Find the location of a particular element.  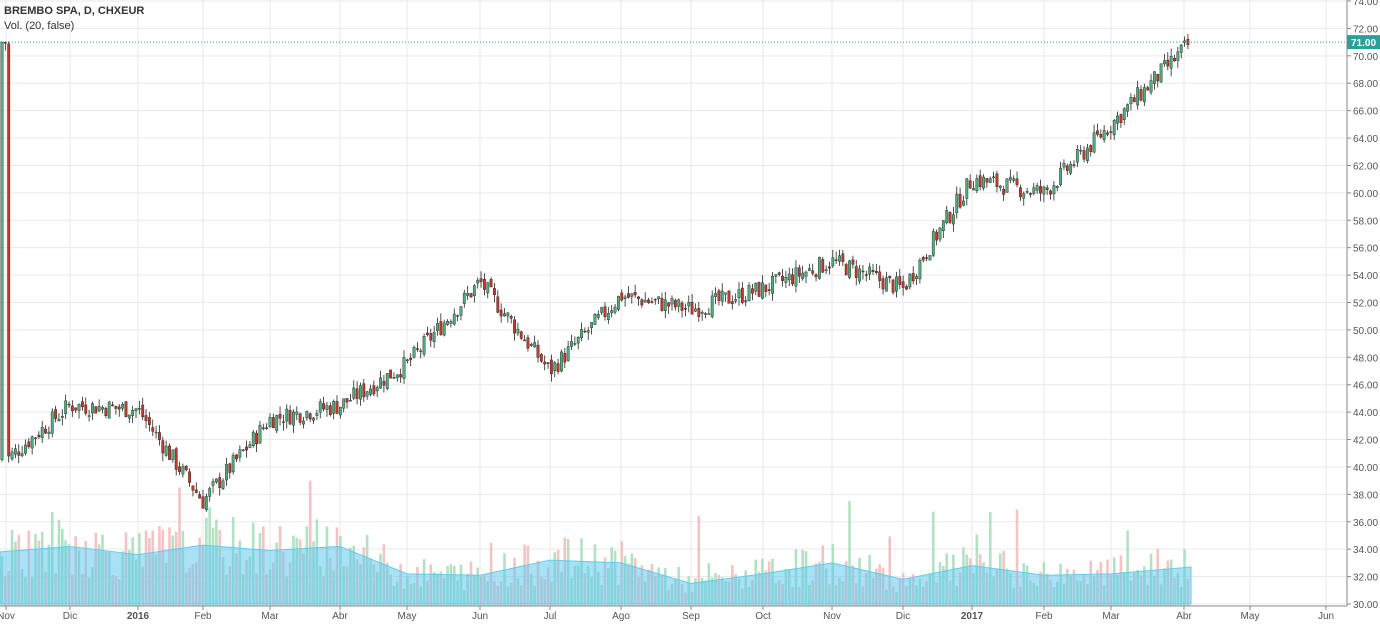

volume-indicator-label: Vol. (20, false) is located at coordinates (39, 26).